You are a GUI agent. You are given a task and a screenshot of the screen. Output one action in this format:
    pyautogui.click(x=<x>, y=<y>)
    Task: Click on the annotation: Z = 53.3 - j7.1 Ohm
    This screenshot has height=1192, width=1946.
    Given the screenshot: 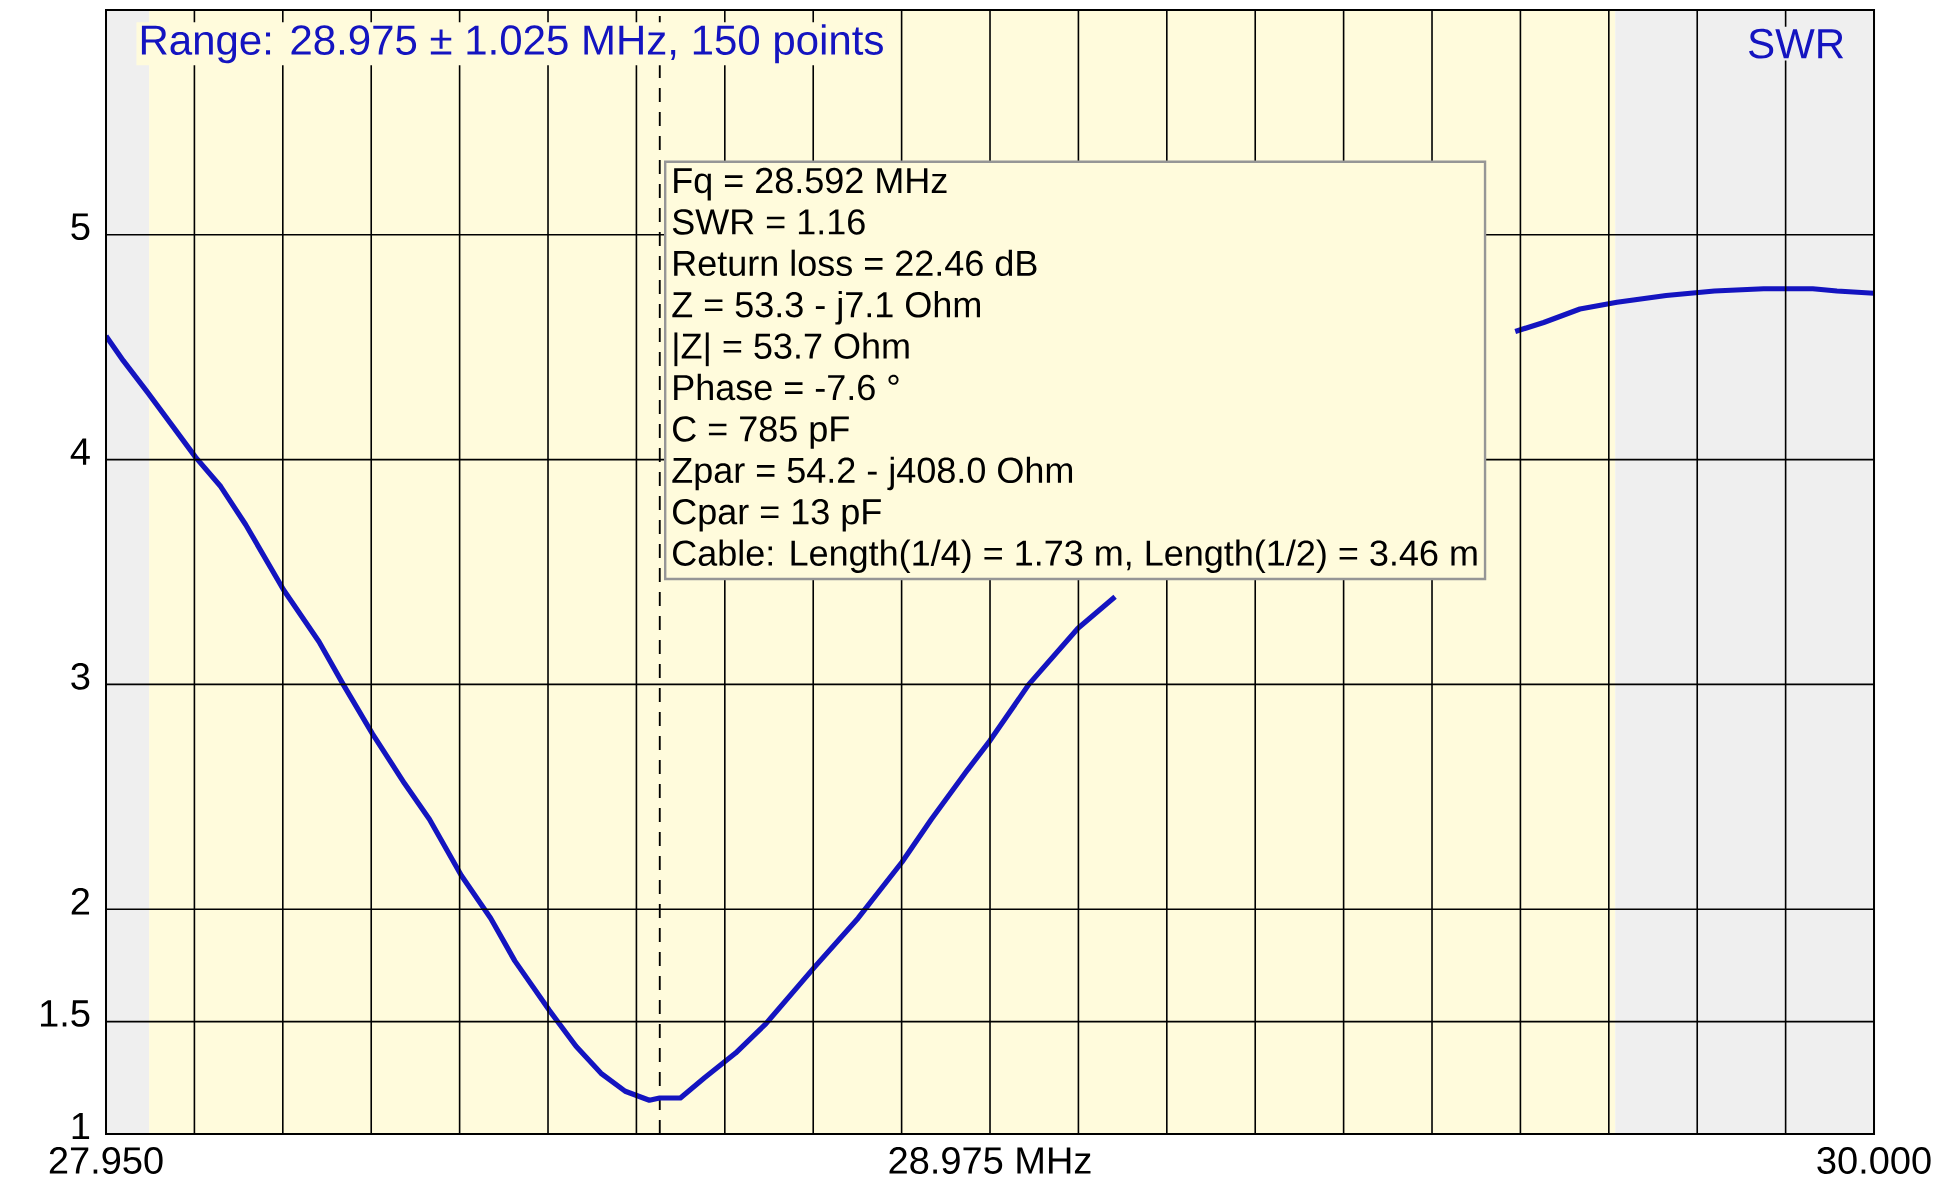 What is the action you would take?
    pyautogui.click(x=826, y=308)
    